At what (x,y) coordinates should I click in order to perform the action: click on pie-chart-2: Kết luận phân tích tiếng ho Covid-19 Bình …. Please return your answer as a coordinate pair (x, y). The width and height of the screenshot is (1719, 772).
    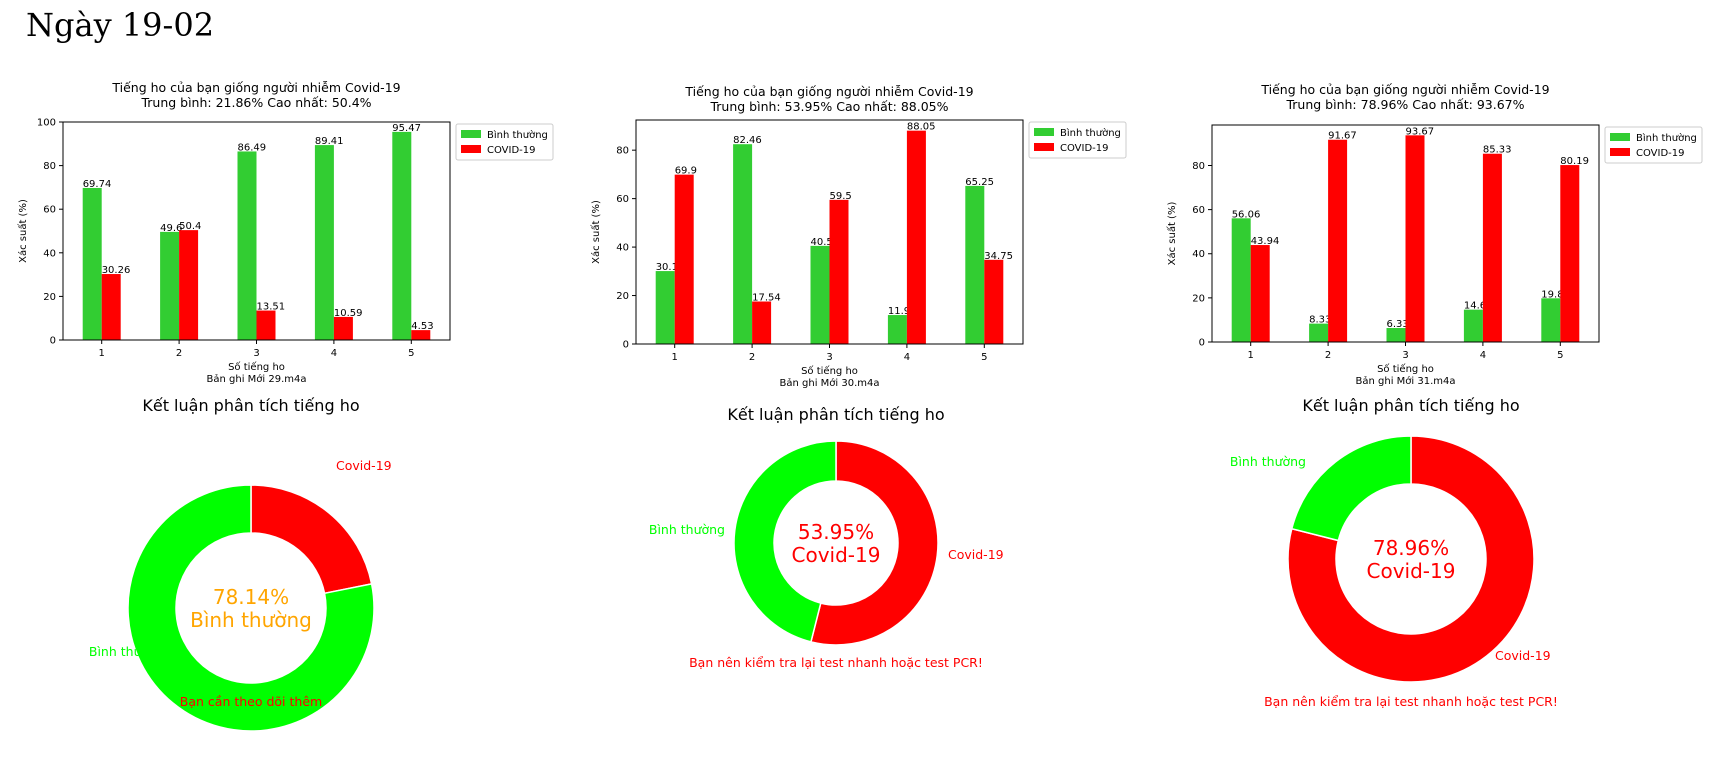
    Looking at the image, I should click on (826, 537).